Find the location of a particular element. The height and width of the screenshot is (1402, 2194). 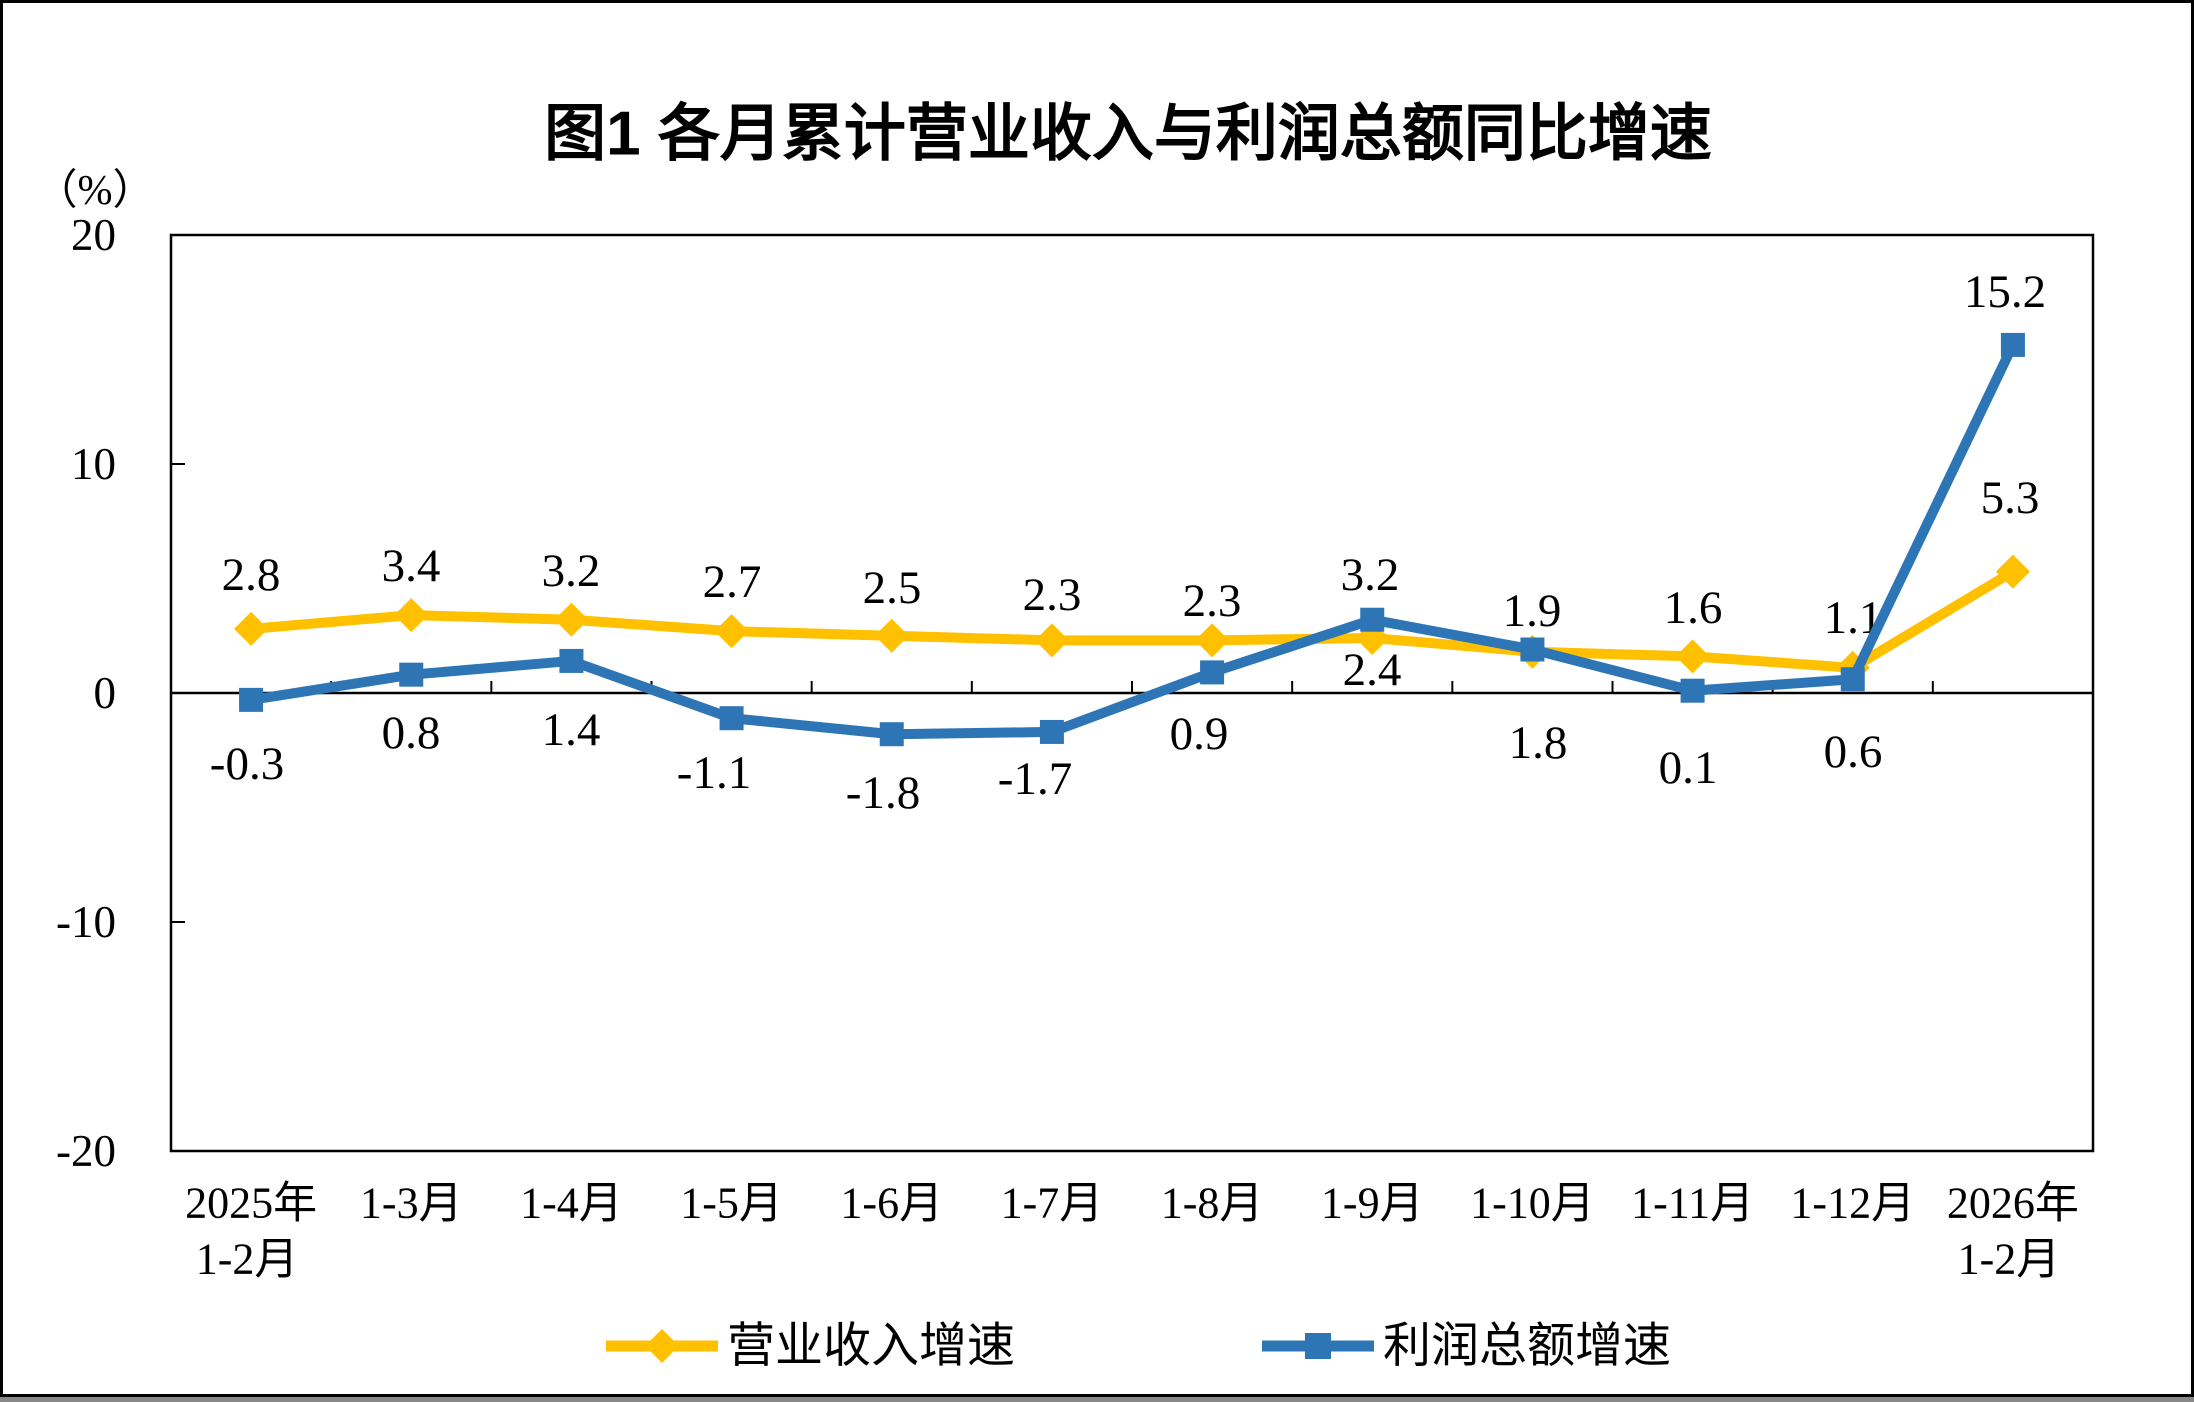

revenue-data-label: 5.3 is located at coordinates (2010, 498).